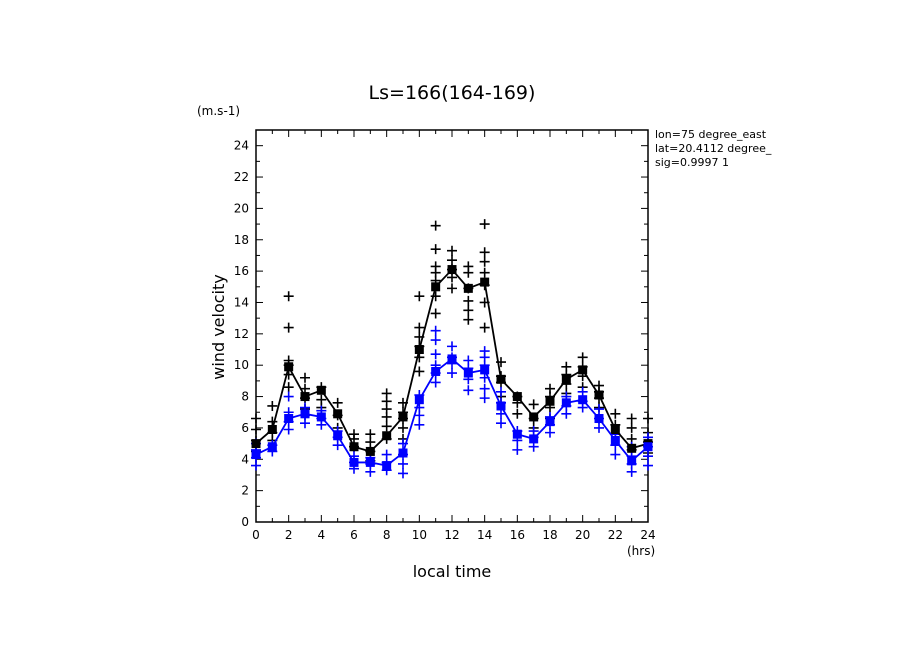 The width and height of the screenshot is (904, 654). What do you see at coordinates (484, 535) in the screenshot?
I see `x-tick-label: 14` at bounding box center [484, 535].